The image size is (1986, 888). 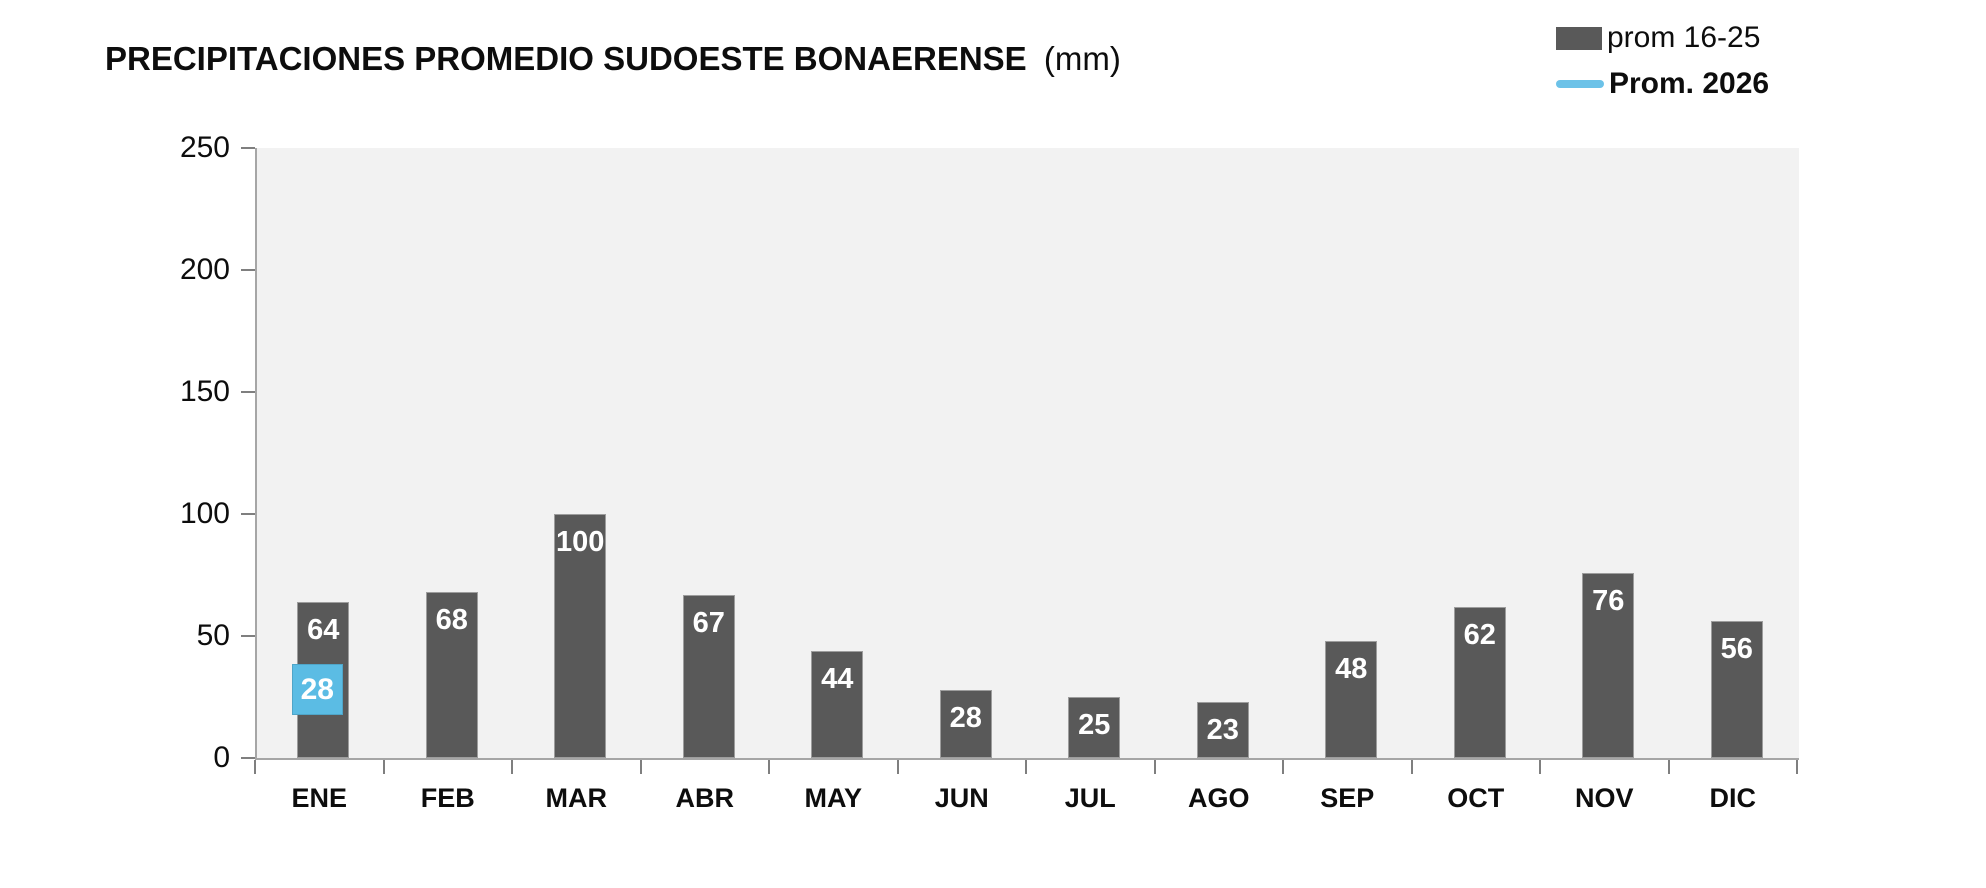 I want to click on bar-value-label: 48, so click(x=1351, y=668).